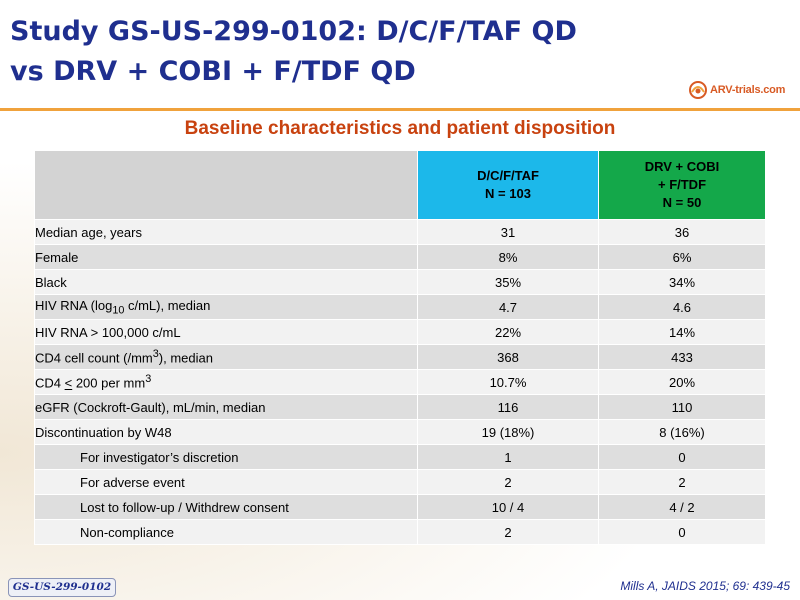 This screenshot has height=600, width=800. I want to click on table-row: HIV RNA > 100,000 c/mL 22% 14%, so click(400, 332).